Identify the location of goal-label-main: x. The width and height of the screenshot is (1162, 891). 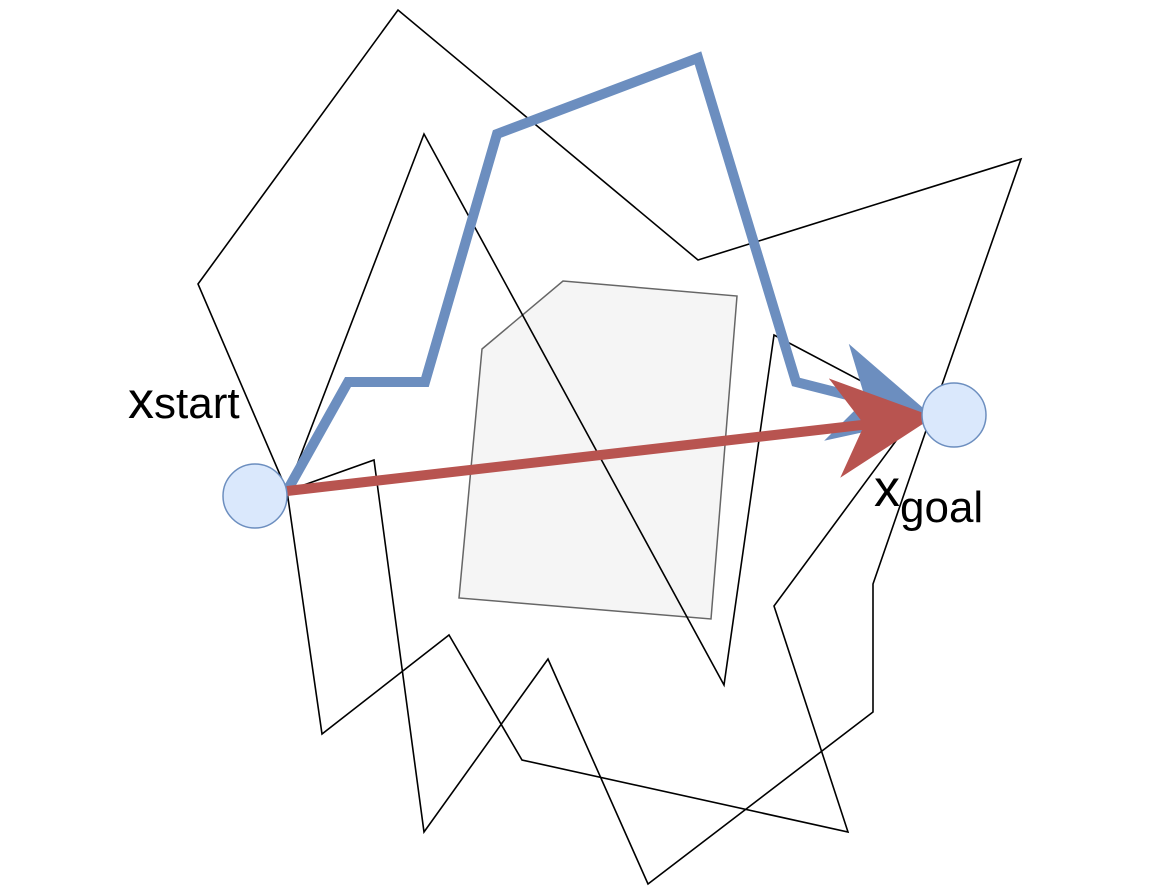
(887, 489).